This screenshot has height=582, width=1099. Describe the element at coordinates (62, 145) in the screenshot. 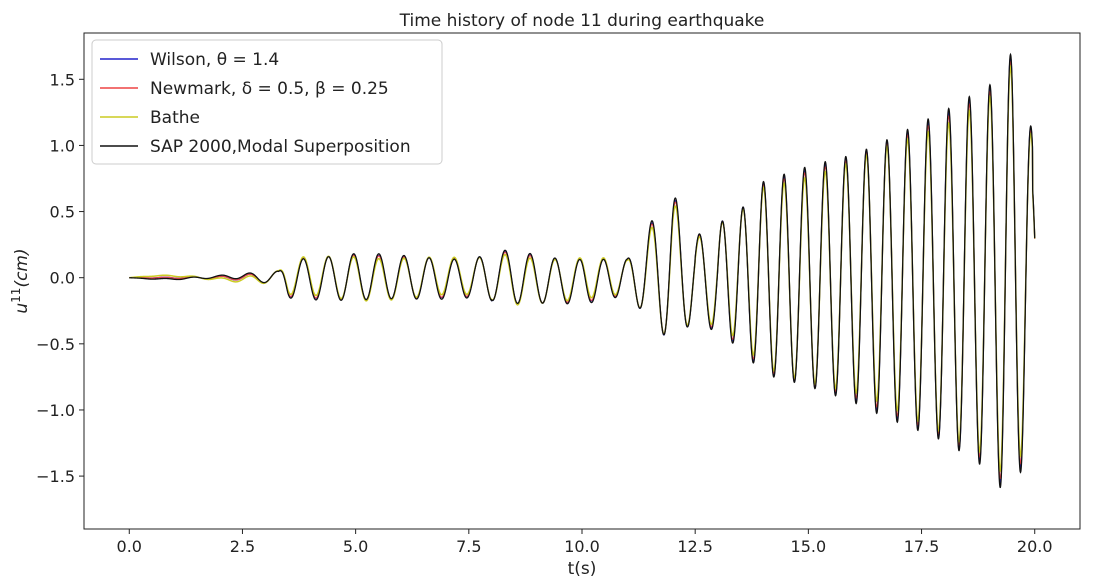

I see `y-tick-label: 1.0` at that location.